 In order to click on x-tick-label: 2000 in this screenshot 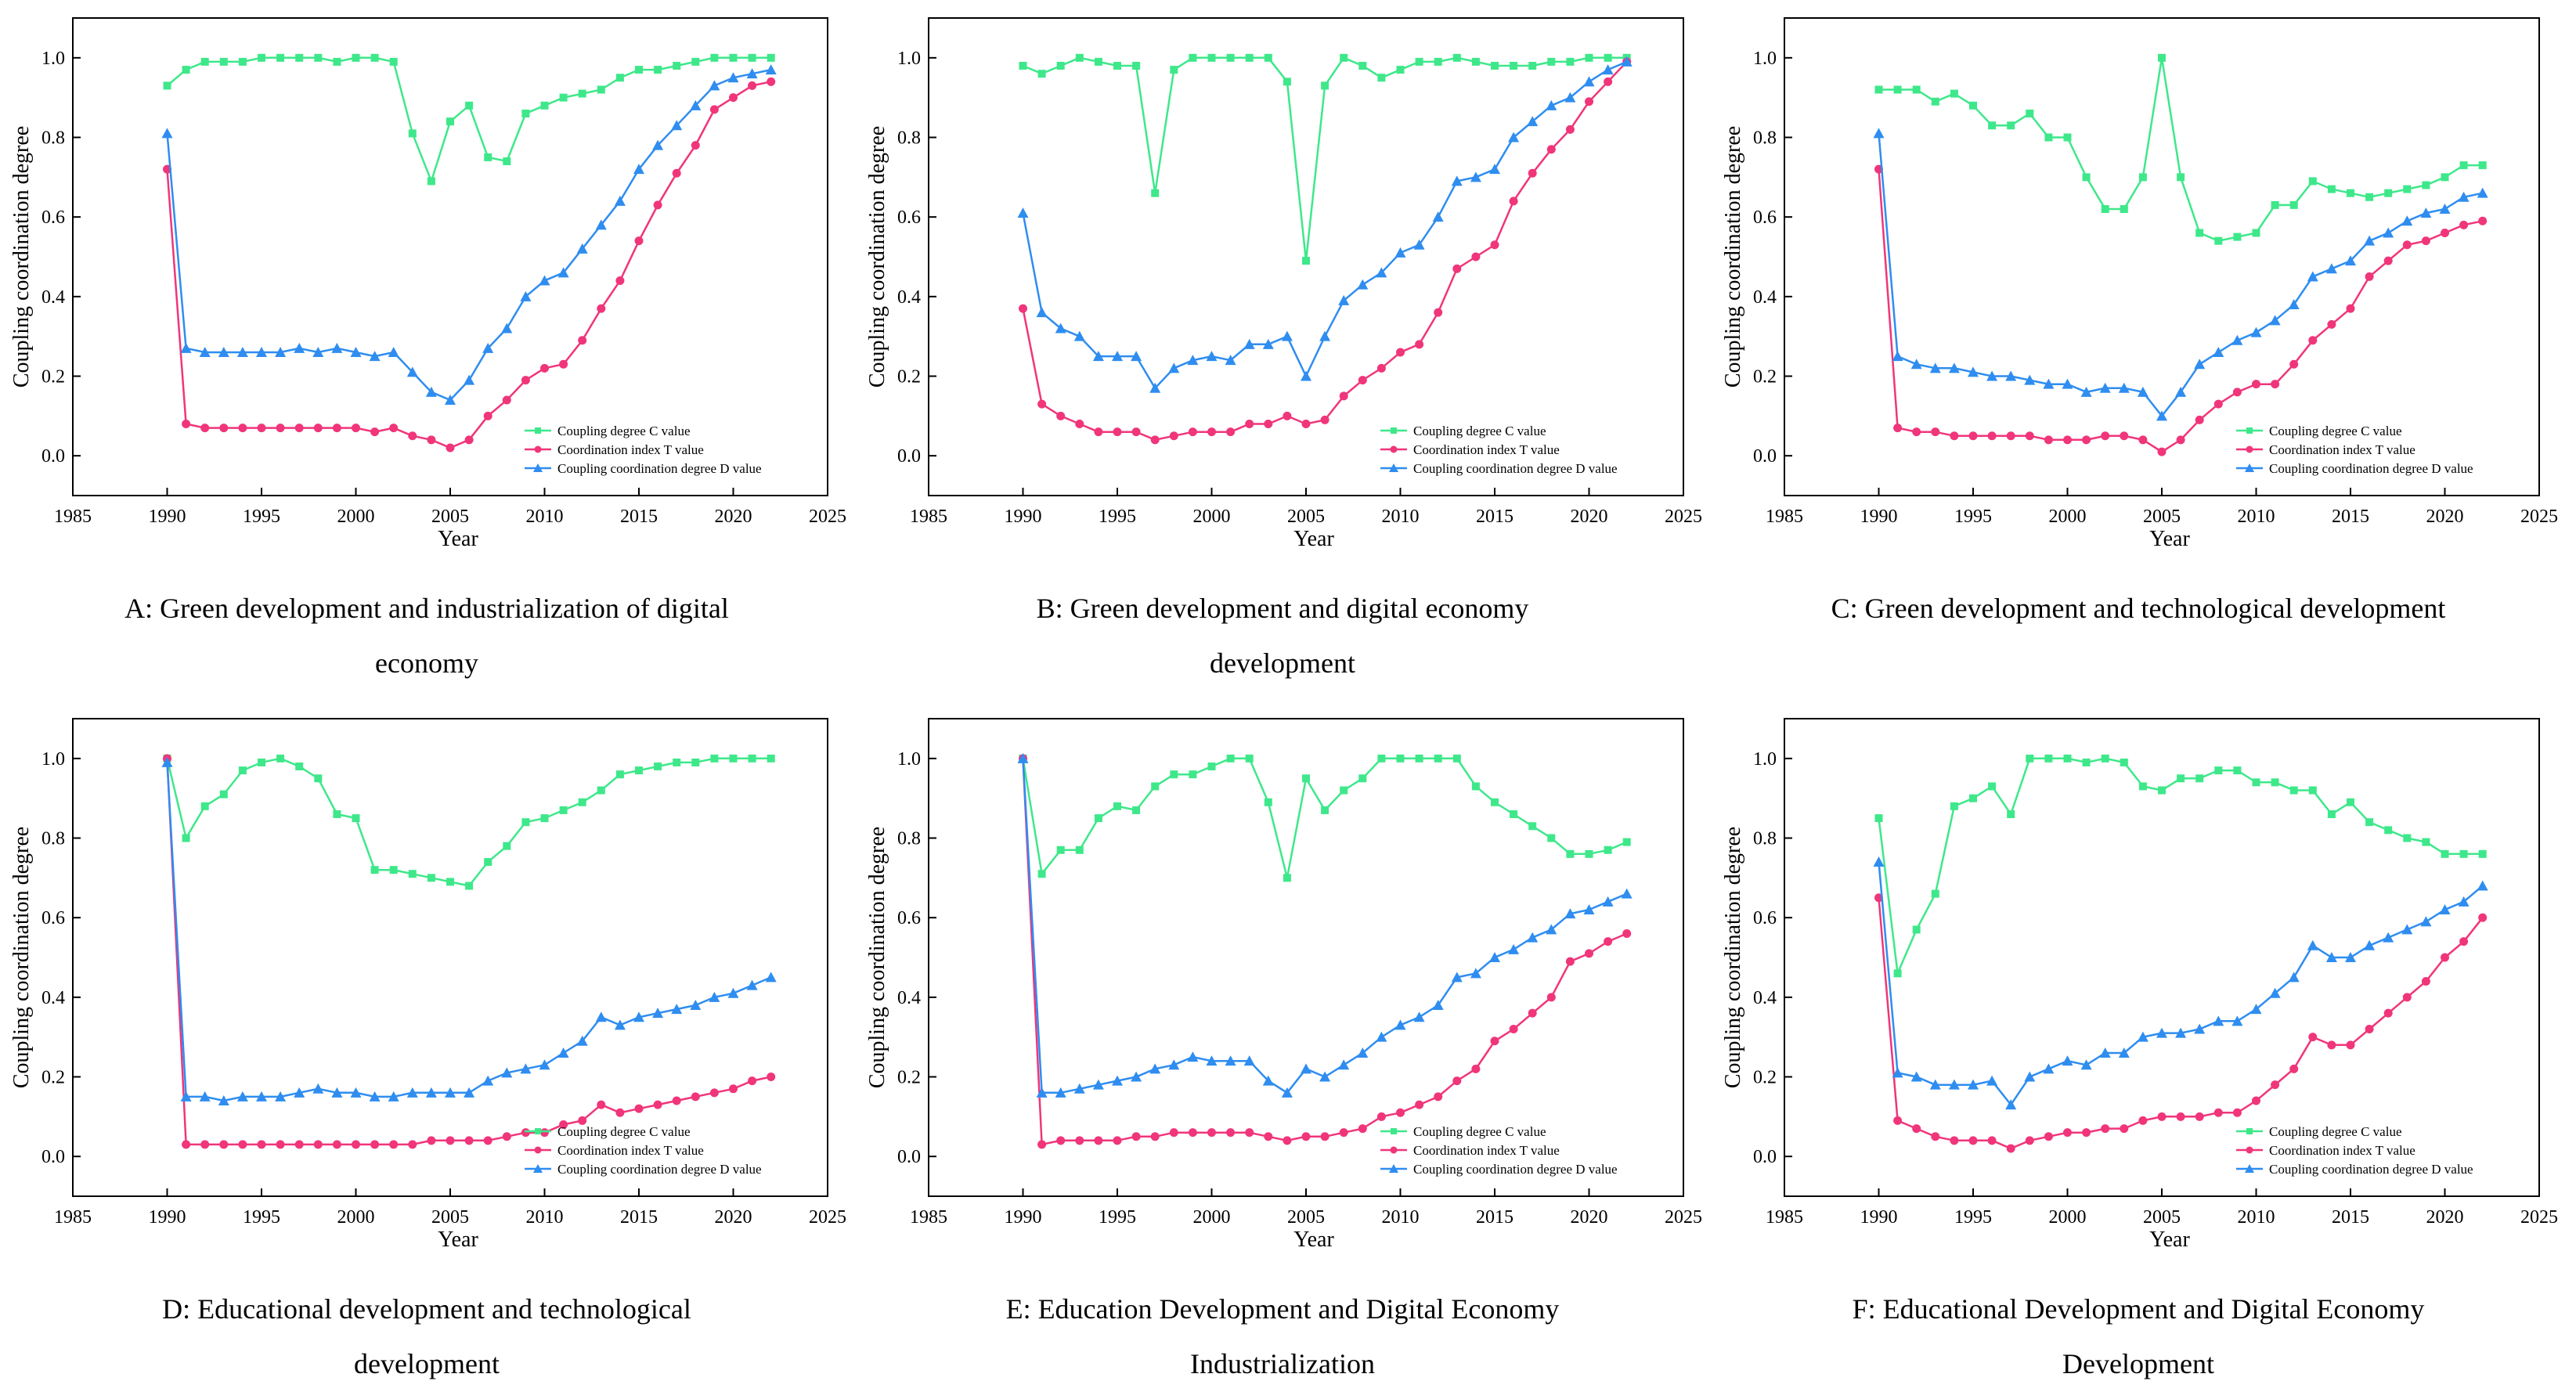, I will do `click(356, 517)`.